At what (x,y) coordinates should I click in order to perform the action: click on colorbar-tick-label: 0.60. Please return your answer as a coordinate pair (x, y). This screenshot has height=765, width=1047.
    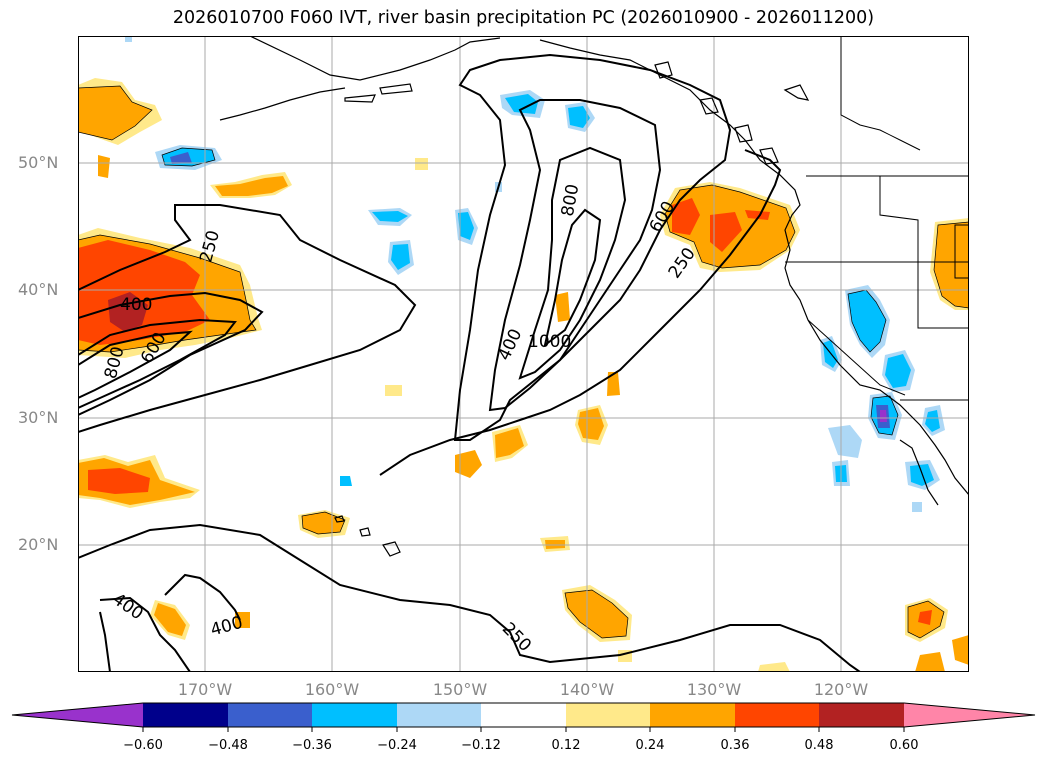
    Looking at the image, I should click on (904, 745).